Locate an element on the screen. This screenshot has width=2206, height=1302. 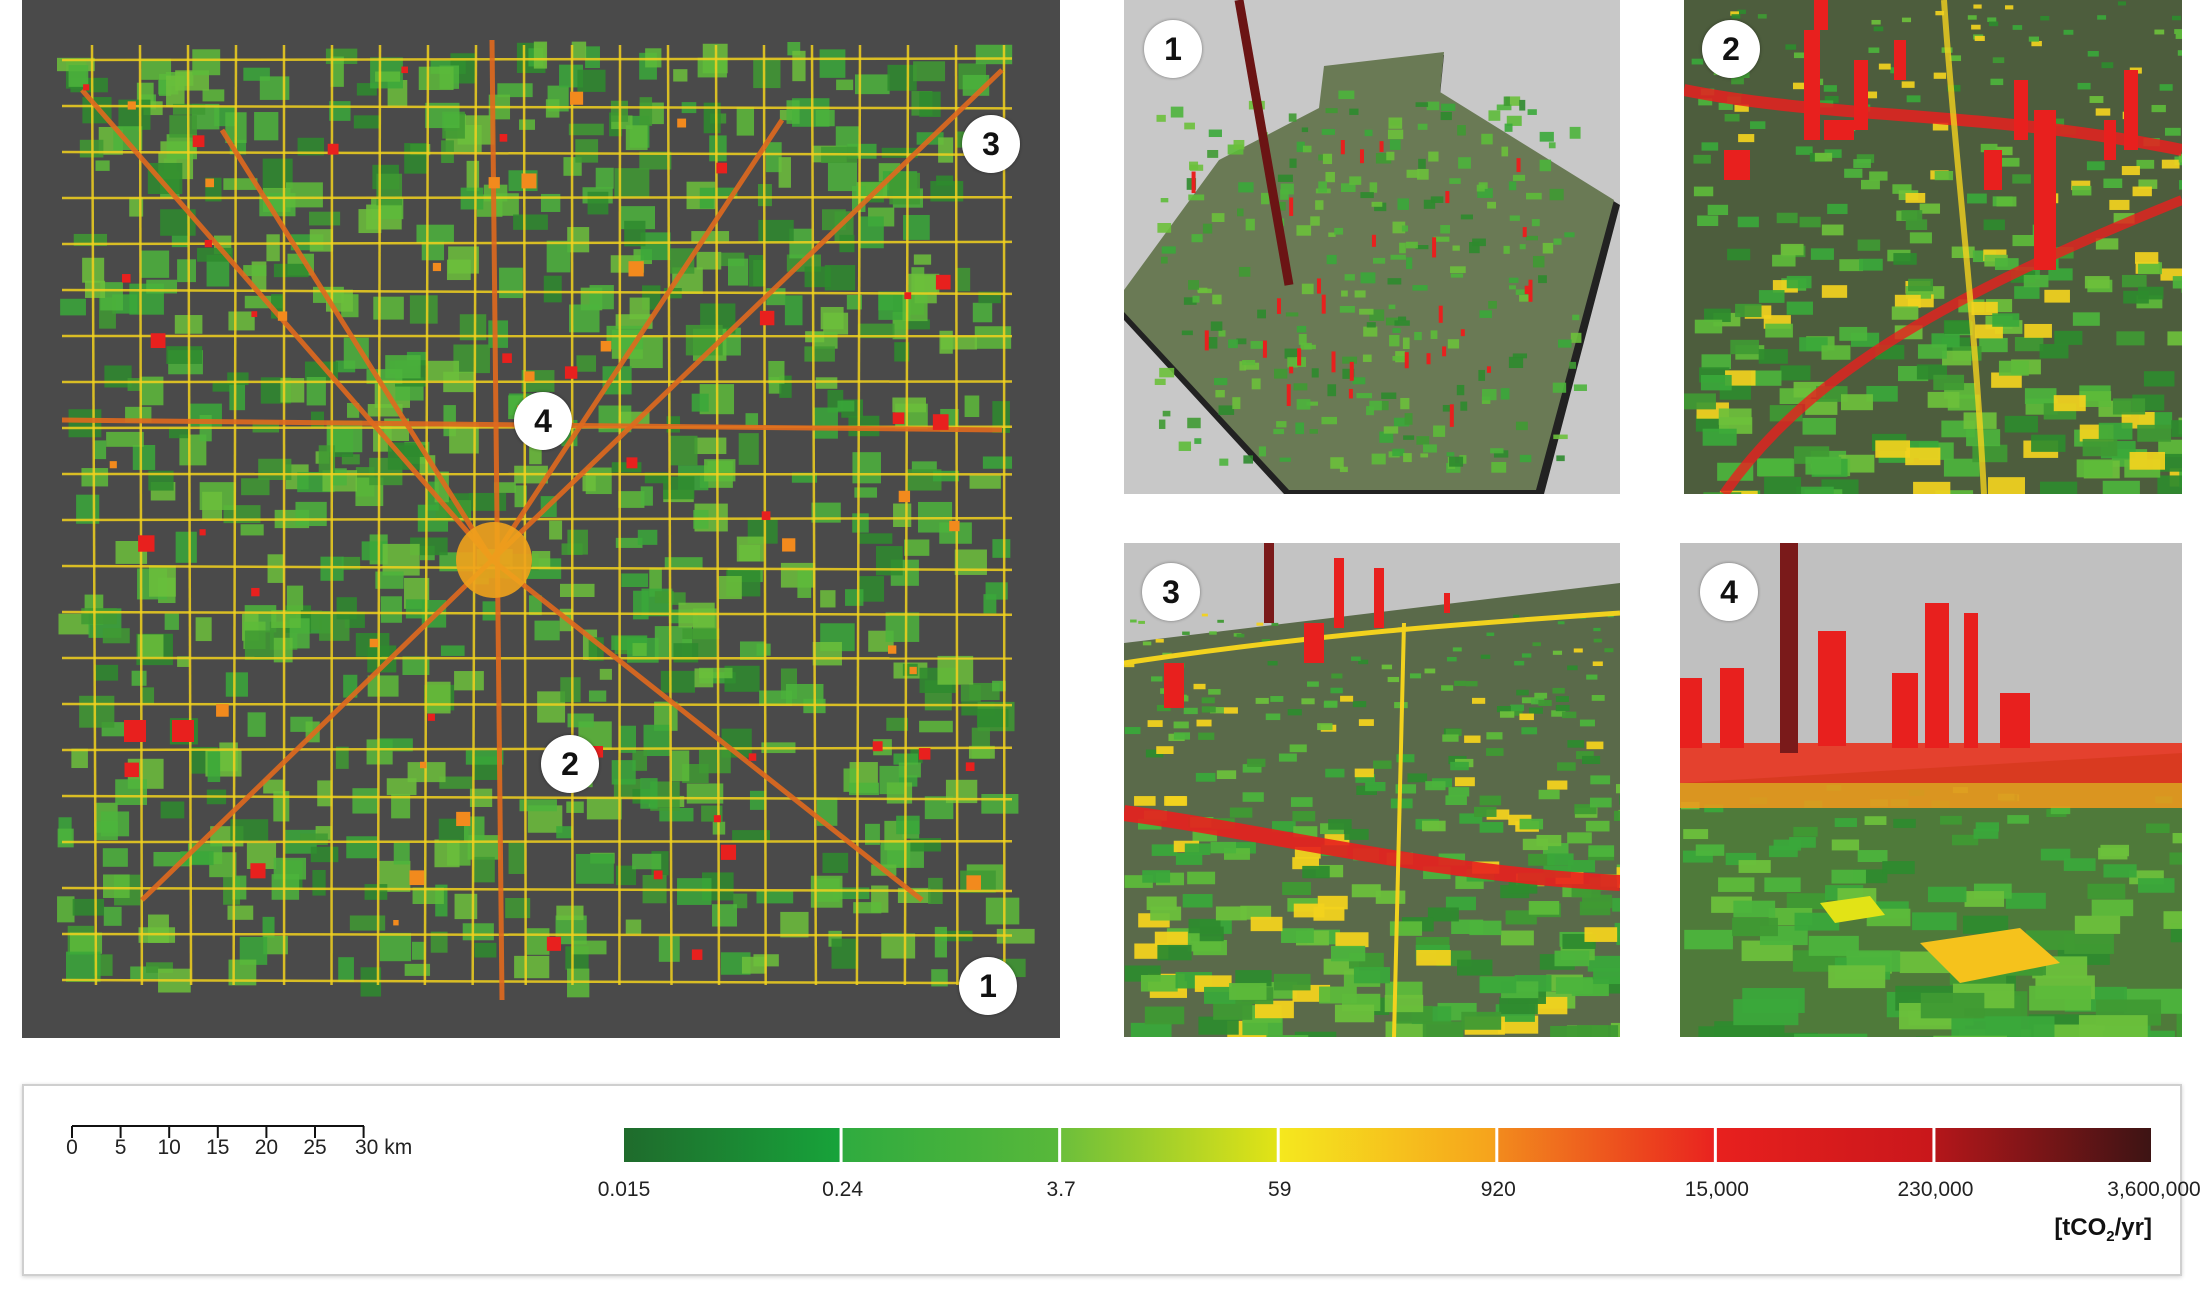
color-scale-label: 59 is located at coordinates (1280, 1189).